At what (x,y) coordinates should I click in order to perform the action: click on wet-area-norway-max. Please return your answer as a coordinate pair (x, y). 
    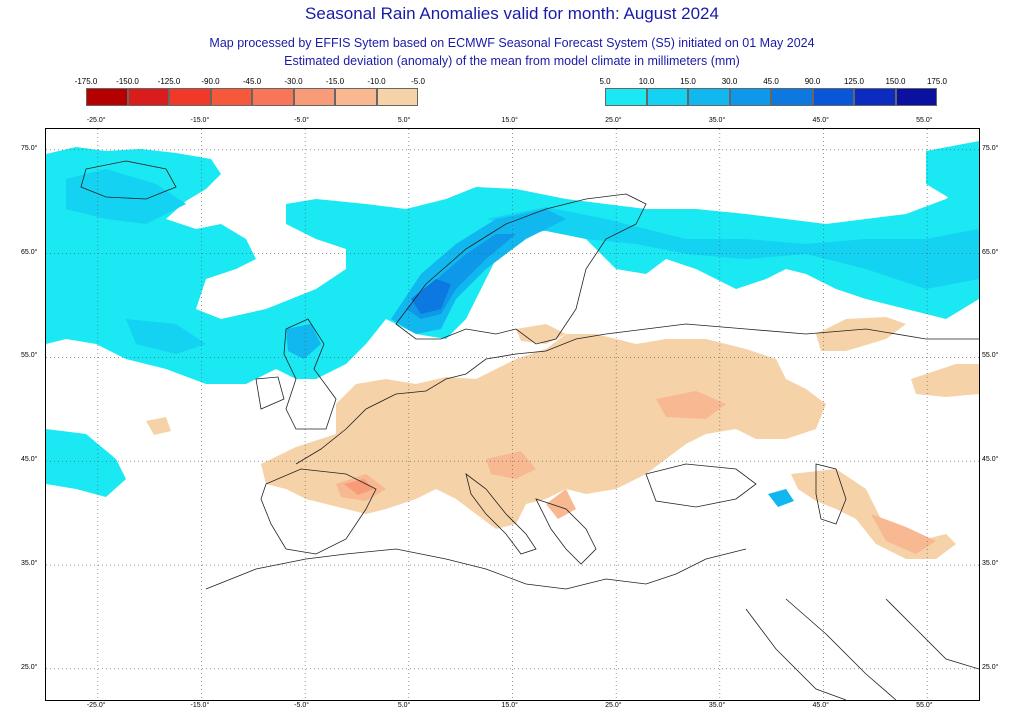
    Looking at the image, I should click on (431, 296).